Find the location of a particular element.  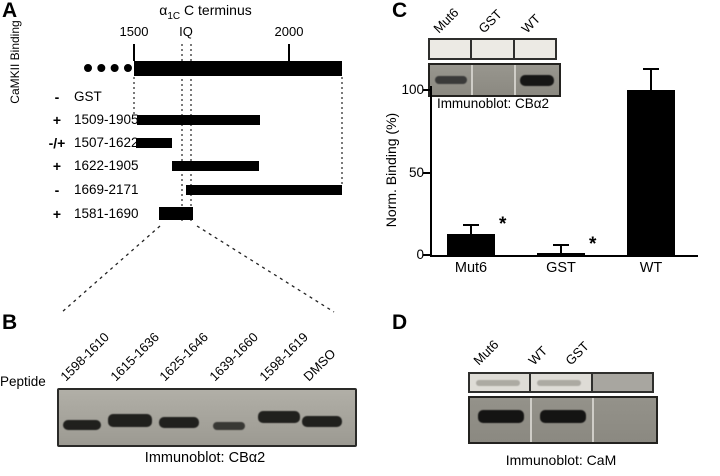

lane-label: WT is located at coordinates (538, 355).